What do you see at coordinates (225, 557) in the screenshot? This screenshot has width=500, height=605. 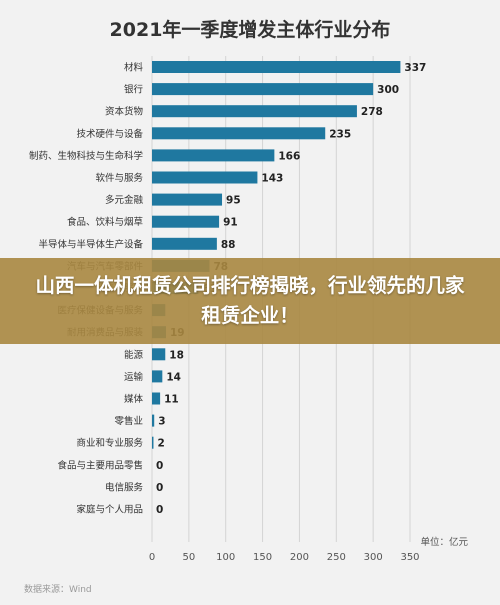 I see `x-tick-label: 100` at bounding box center [225, 557].